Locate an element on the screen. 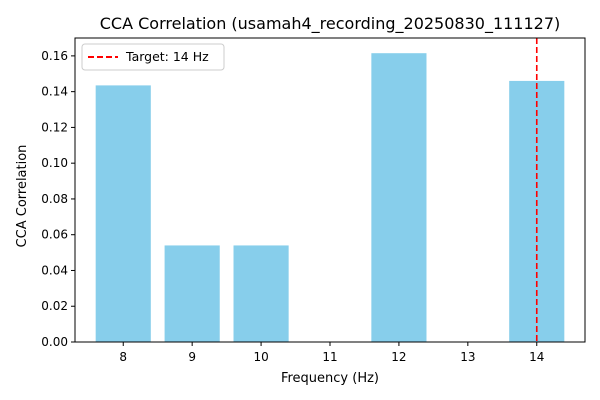 The width and height of the screenshot is (600, 400). y-tick-label: 0.14 is located at coordinates (54, 92).